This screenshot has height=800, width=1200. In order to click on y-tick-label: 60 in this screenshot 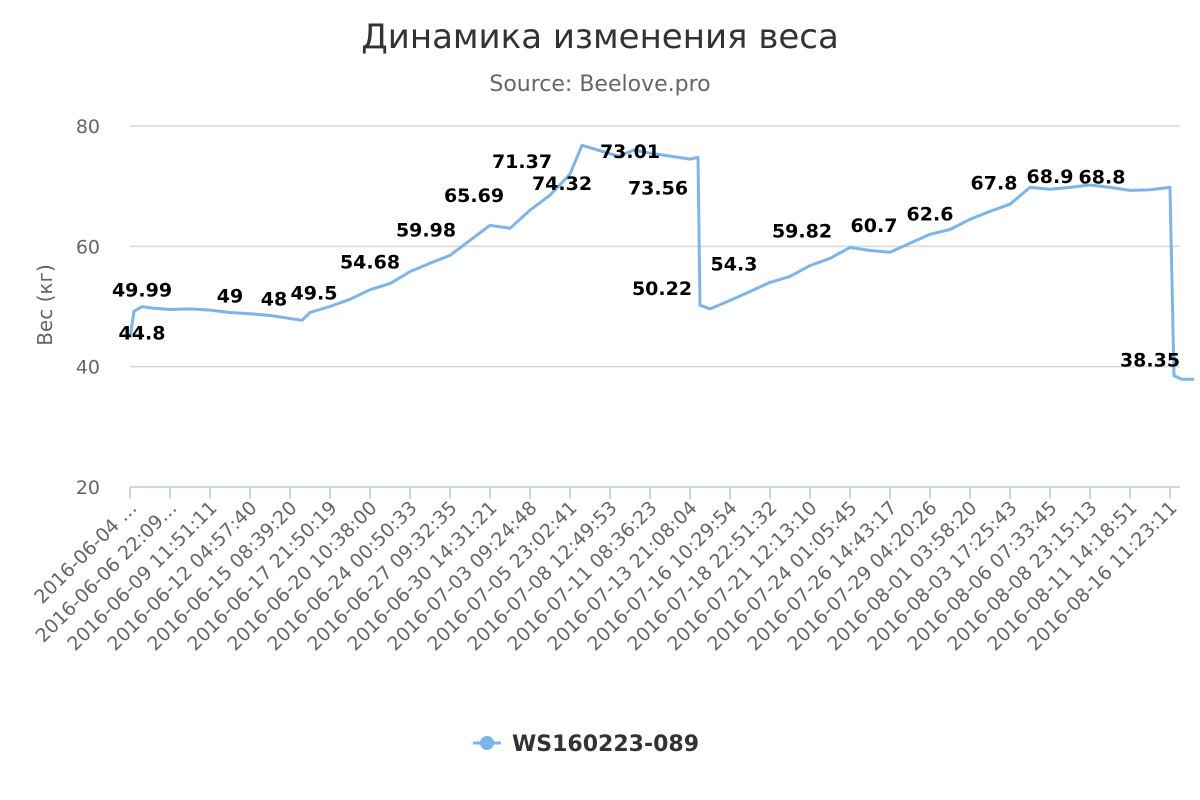, I will do `click(88, 247)`.